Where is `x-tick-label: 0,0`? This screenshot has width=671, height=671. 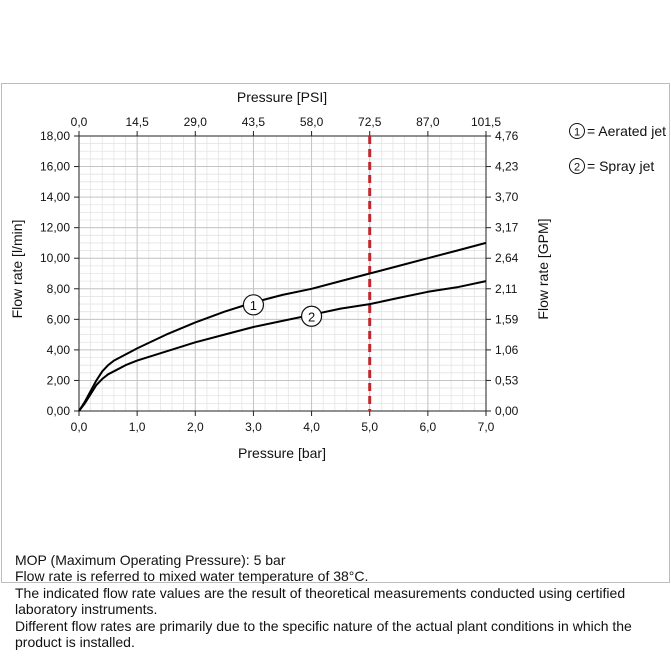 x-tick-label: 0,0 is located at coordinates (79, 427).